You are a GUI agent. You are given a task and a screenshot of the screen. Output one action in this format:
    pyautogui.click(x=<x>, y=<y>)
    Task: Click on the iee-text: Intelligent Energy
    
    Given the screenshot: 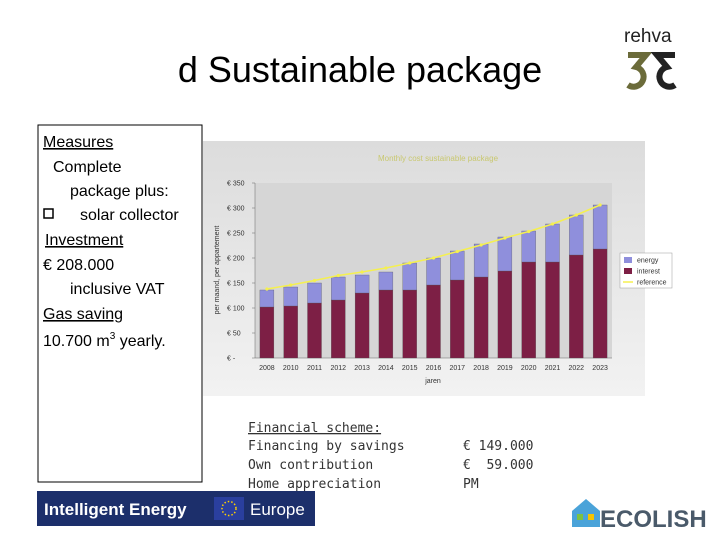 What is the action you would take?
    pyautogui.click(x=115, y=509)
    